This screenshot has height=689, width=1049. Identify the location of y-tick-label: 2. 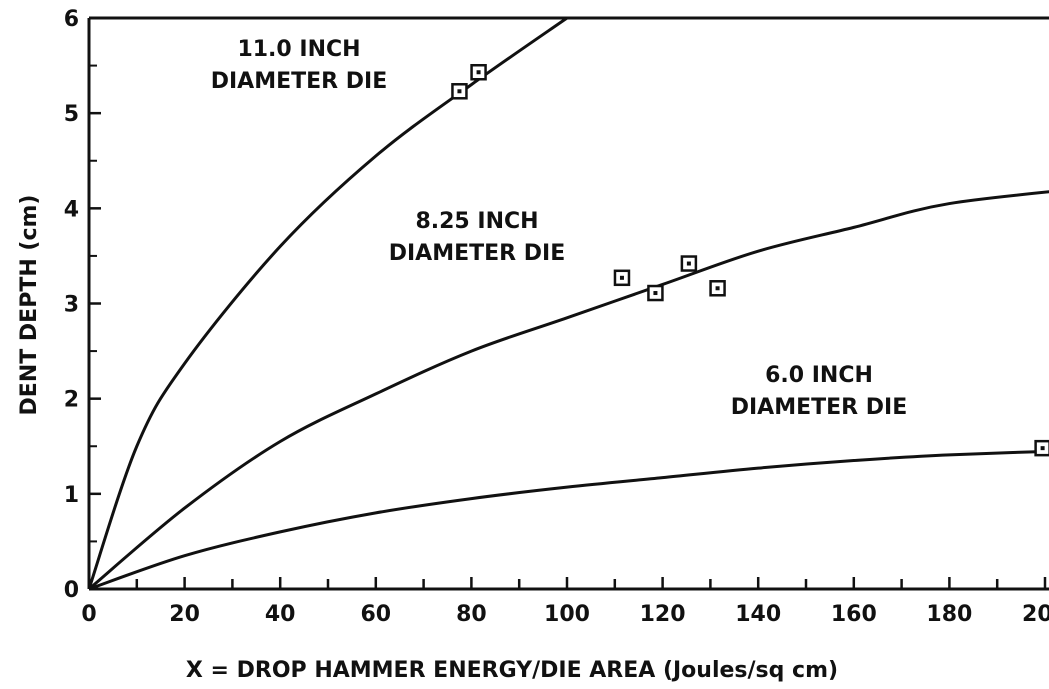
(71, 400).